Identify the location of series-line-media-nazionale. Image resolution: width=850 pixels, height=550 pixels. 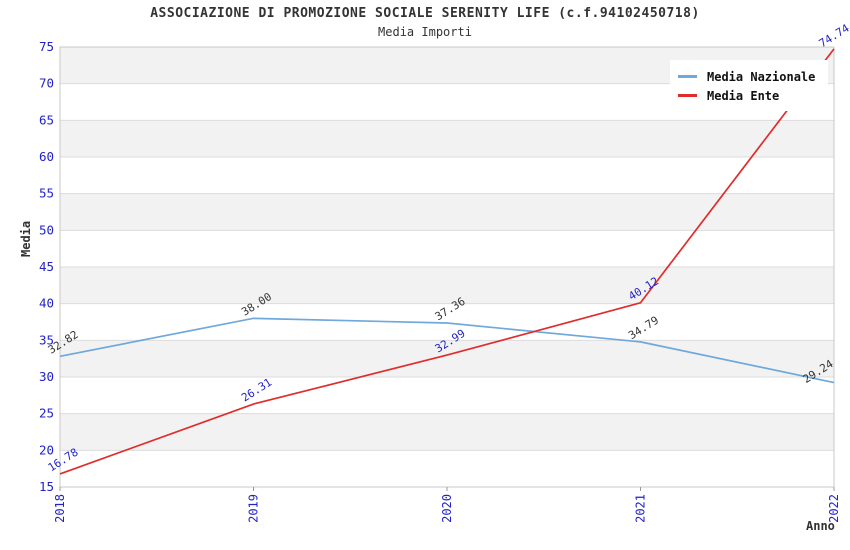
(447, 350).